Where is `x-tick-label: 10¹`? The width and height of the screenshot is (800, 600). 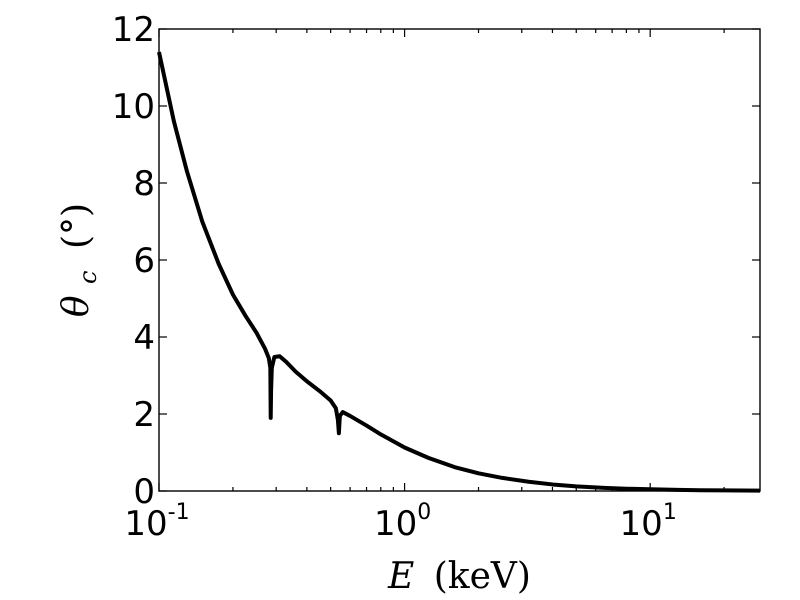 x-tick-label: 10¹ is located at coordinates (648, 522).